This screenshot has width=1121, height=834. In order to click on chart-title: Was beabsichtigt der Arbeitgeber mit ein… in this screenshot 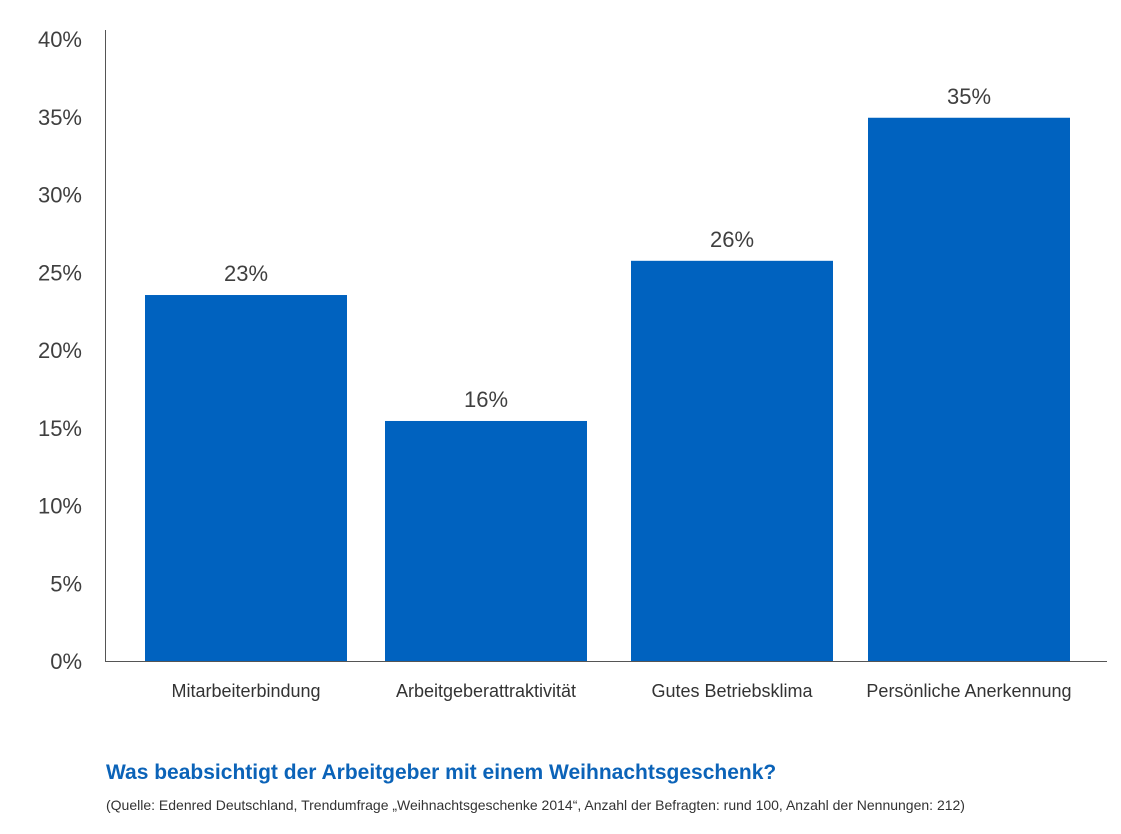, I will do `click(441, 772)`.